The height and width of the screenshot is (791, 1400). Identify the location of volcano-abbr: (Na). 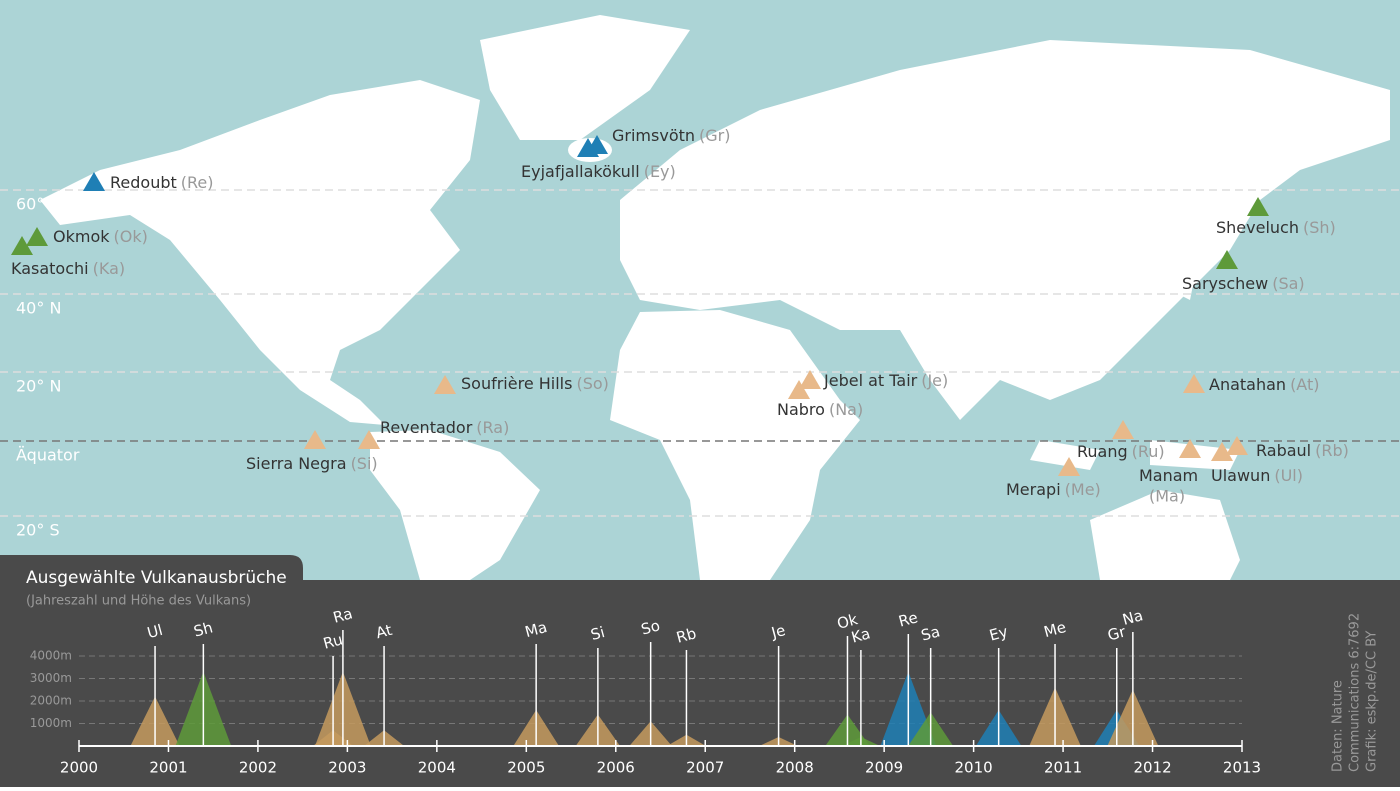
(846, 409).